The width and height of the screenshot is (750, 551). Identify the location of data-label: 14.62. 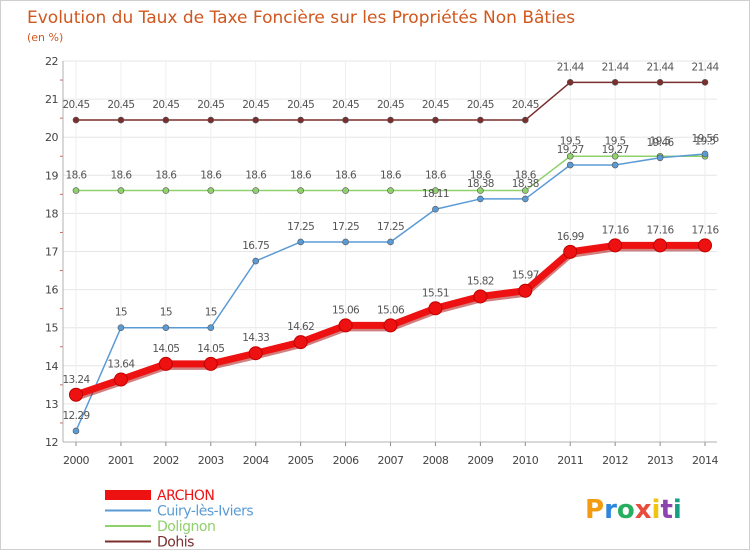
(300, 327).